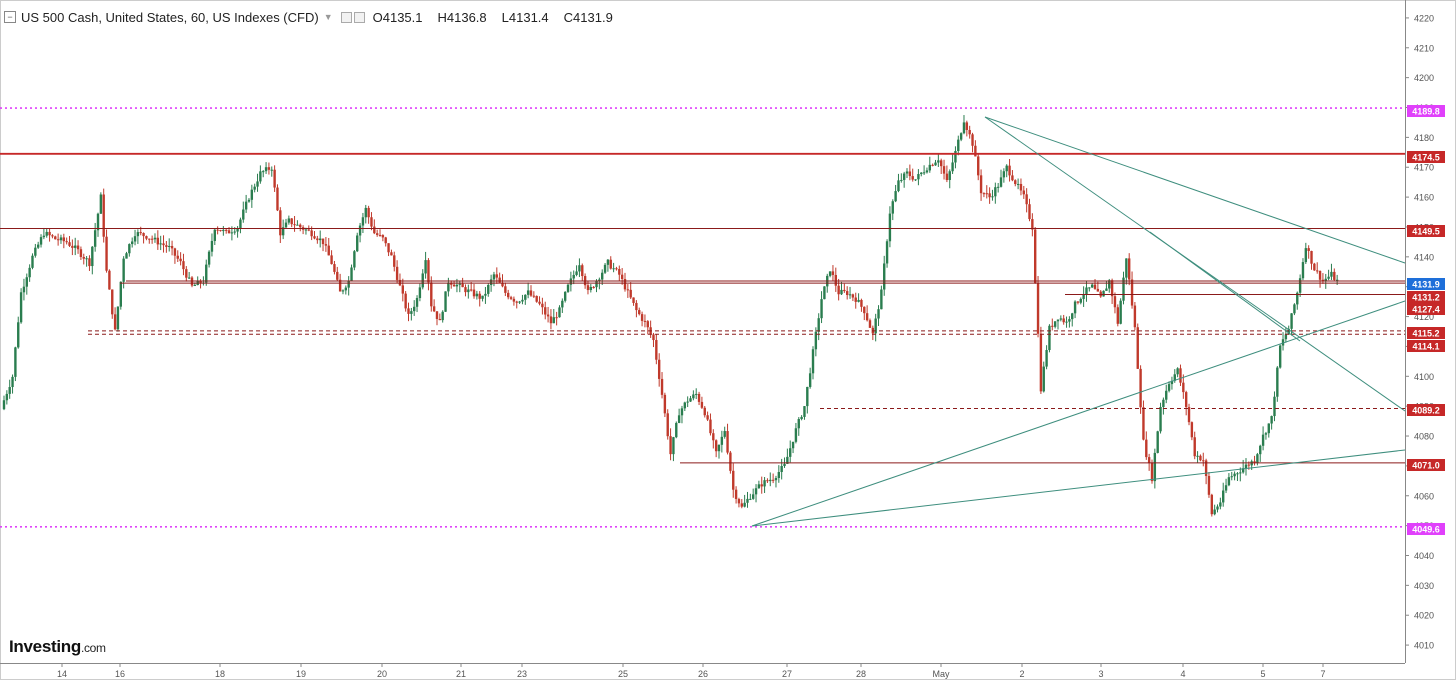 Image resolution: width=1456 pixels, height=680 pixels. I want to click on price-level-label: 4089.2, so click(1426, 411).